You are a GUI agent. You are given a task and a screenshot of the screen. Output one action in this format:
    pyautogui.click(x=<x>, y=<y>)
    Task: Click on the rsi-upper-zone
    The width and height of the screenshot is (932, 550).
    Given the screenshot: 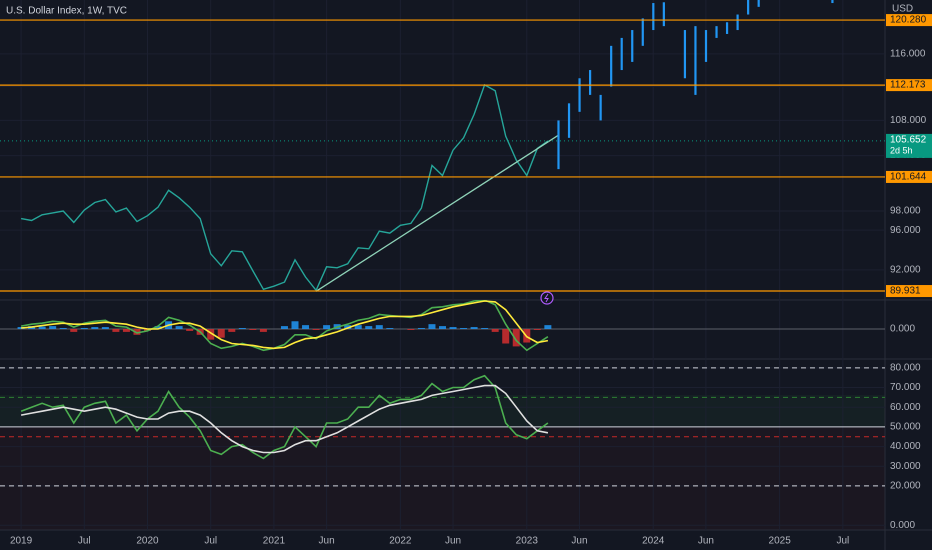 What is the action you would take?
    pyautogui.click(x=442, y=411)
    